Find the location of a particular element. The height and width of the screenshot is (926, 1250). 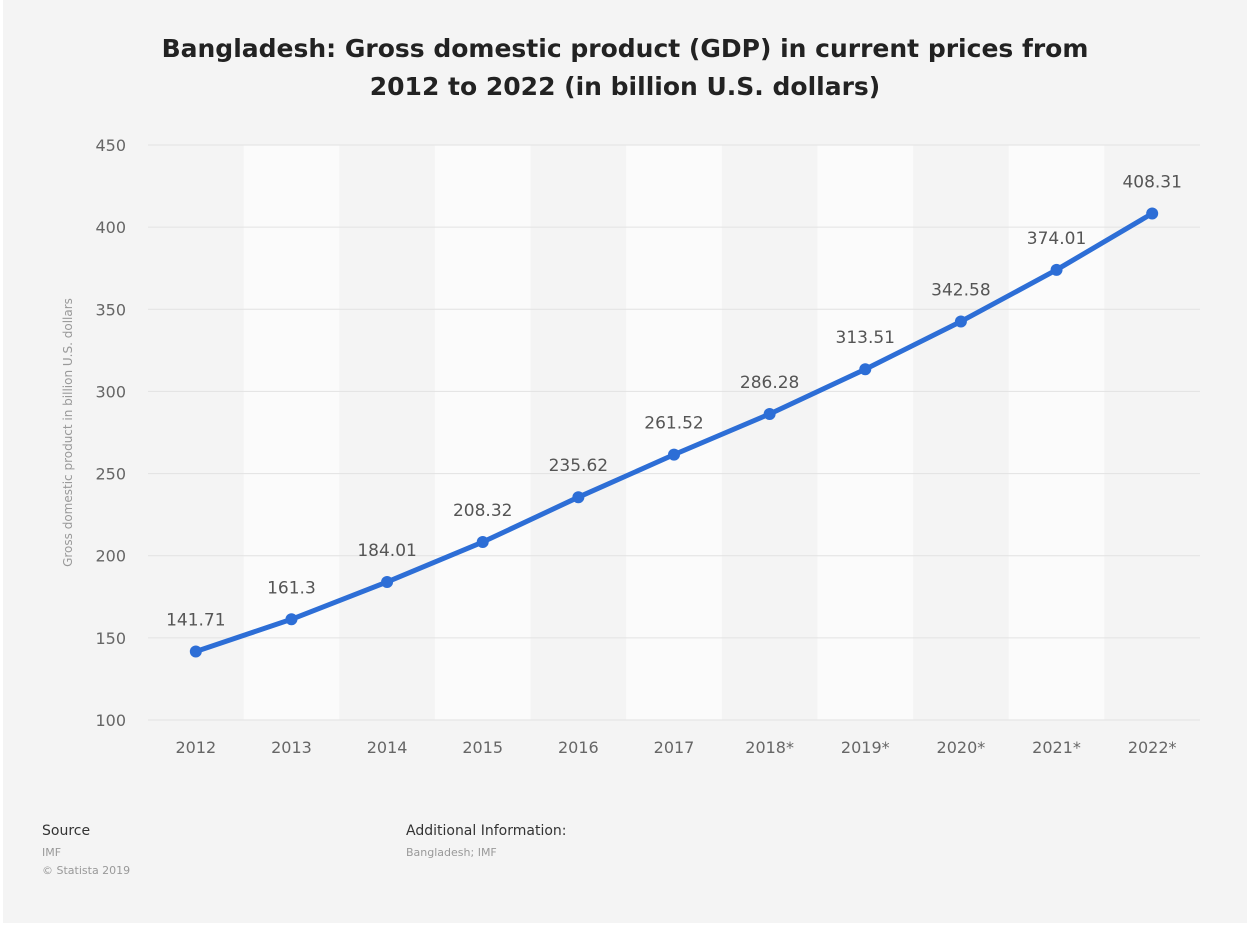

y-tick-label: 100 is located at coordinates (110, 720).